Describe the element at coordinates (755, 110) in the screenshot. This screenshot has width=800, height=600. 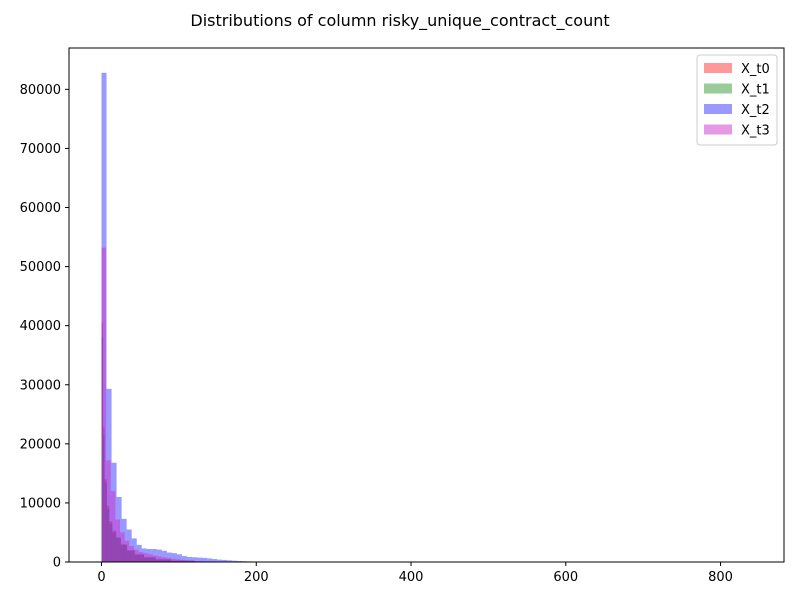
I see `legend-label: X_t2` at that location.